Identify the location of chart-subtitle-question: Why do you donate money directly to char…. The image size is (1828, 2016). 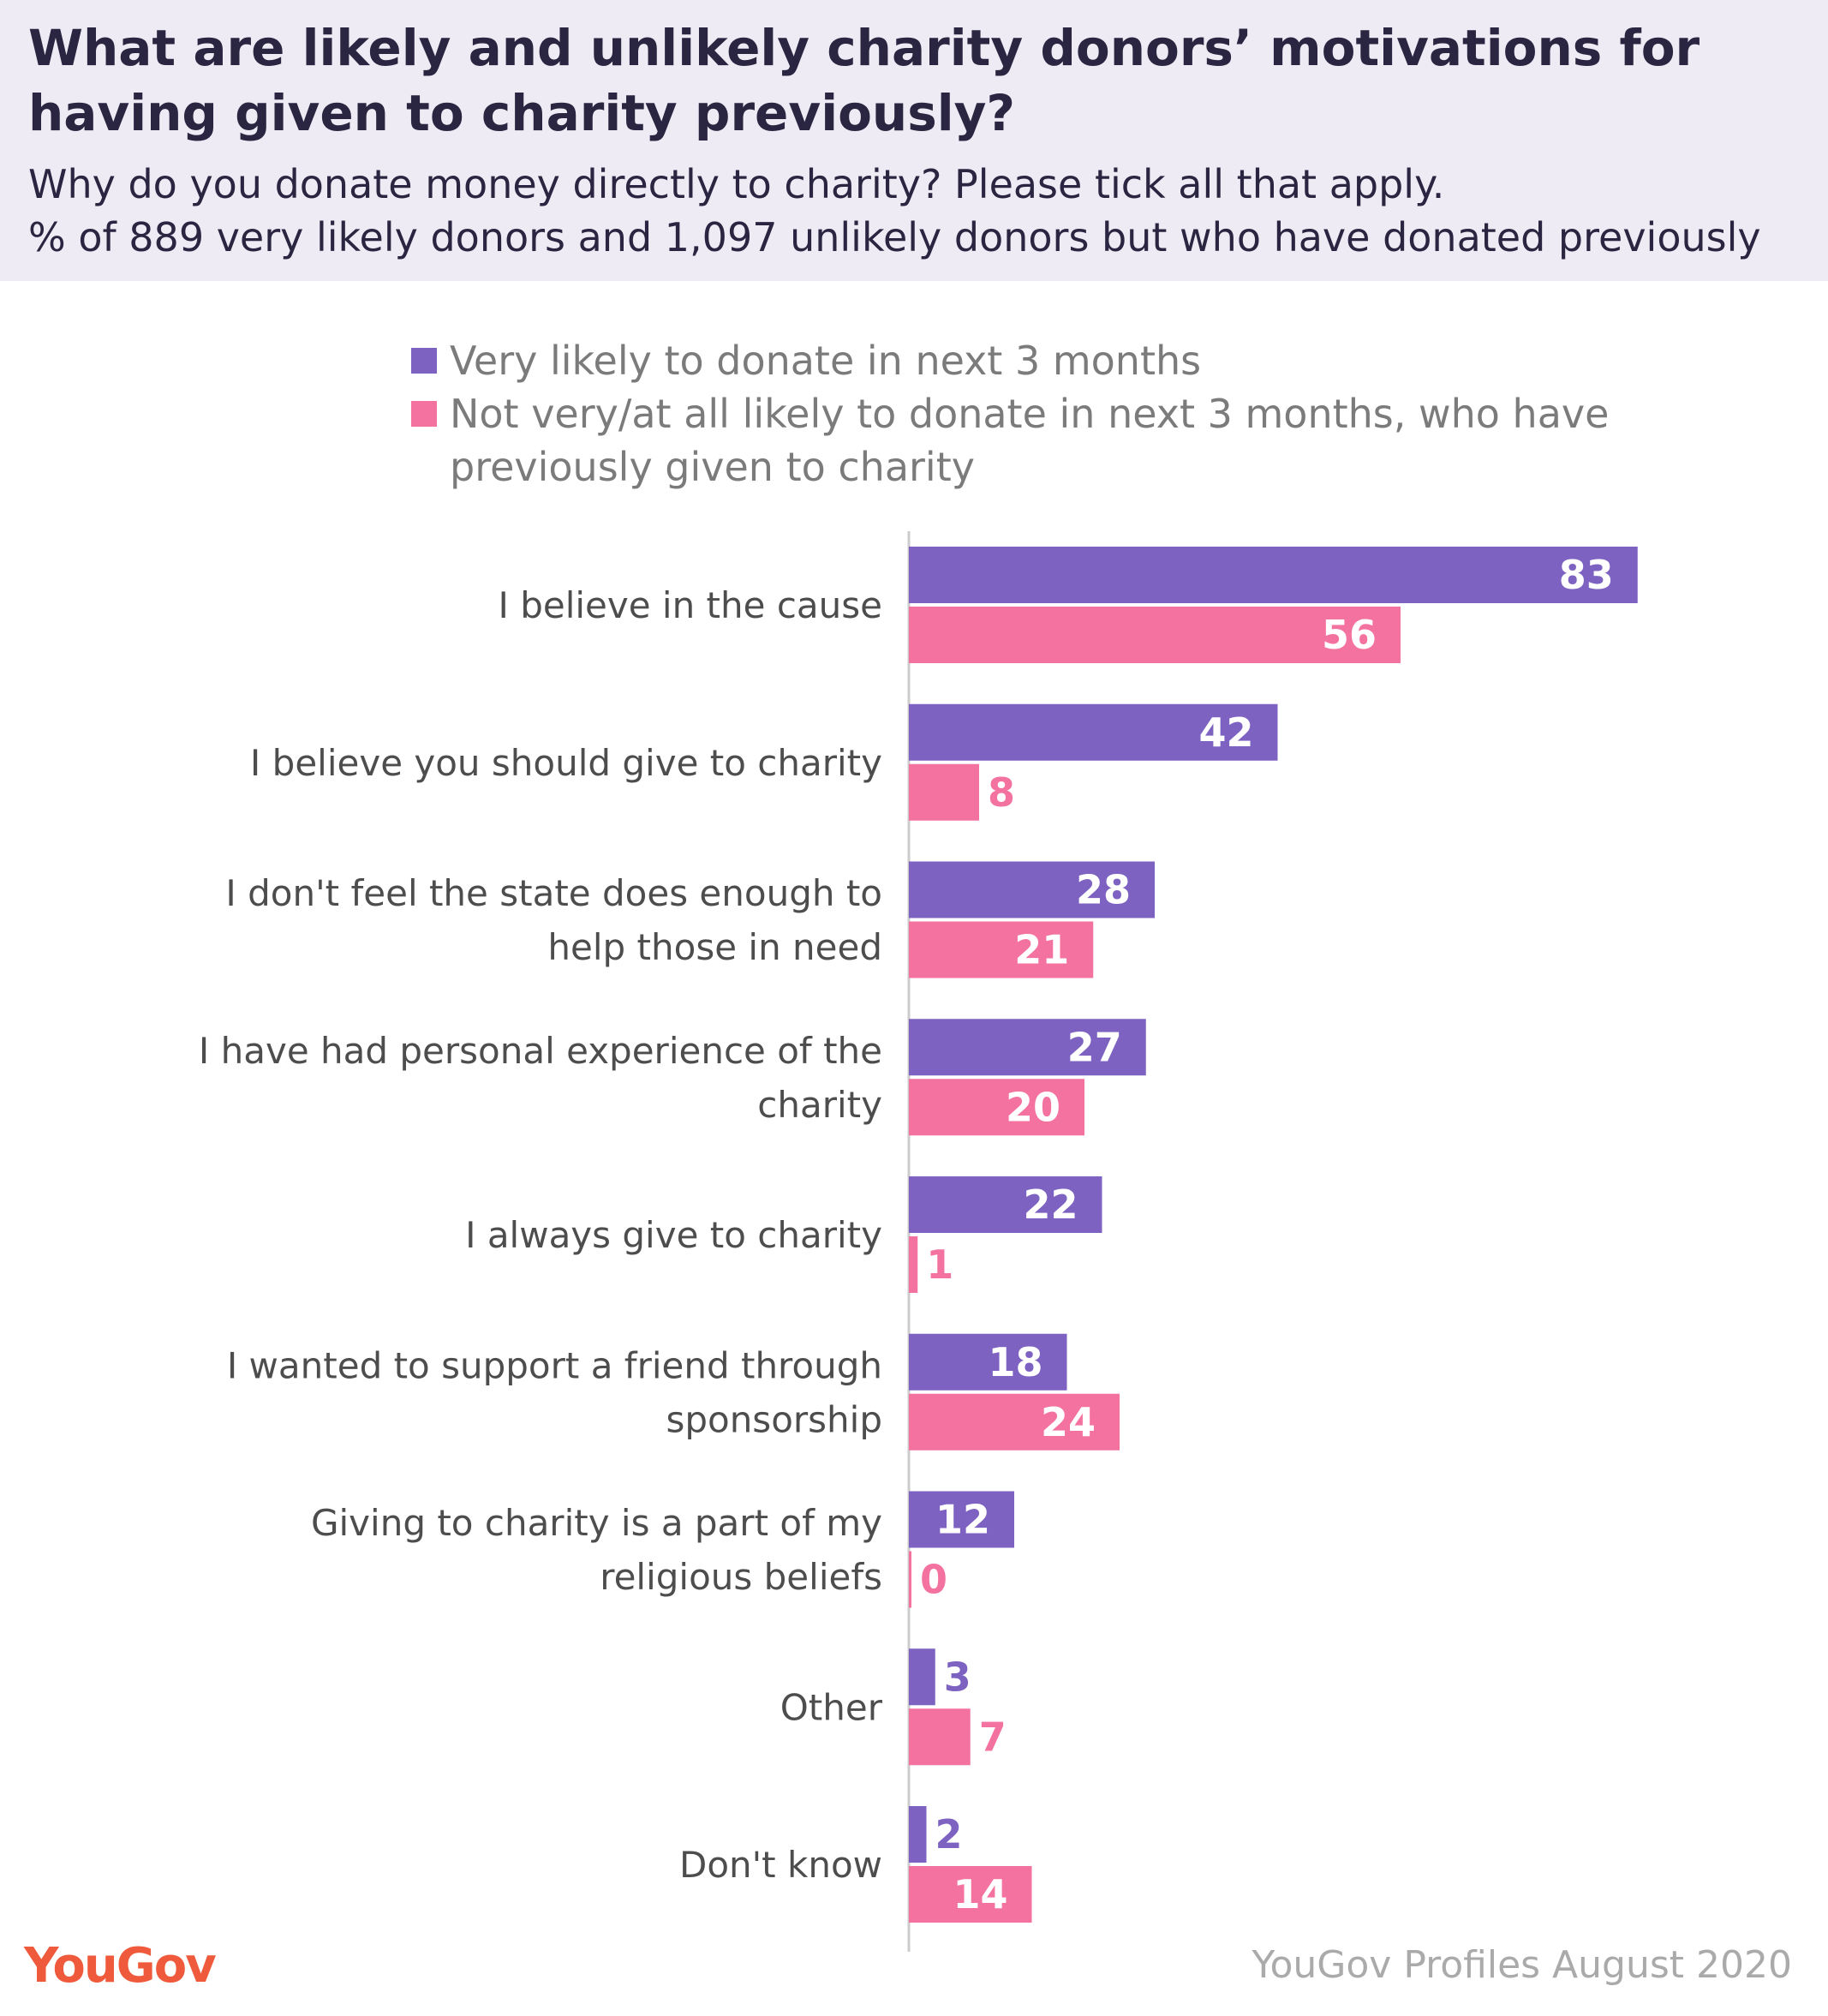
(736, 184).